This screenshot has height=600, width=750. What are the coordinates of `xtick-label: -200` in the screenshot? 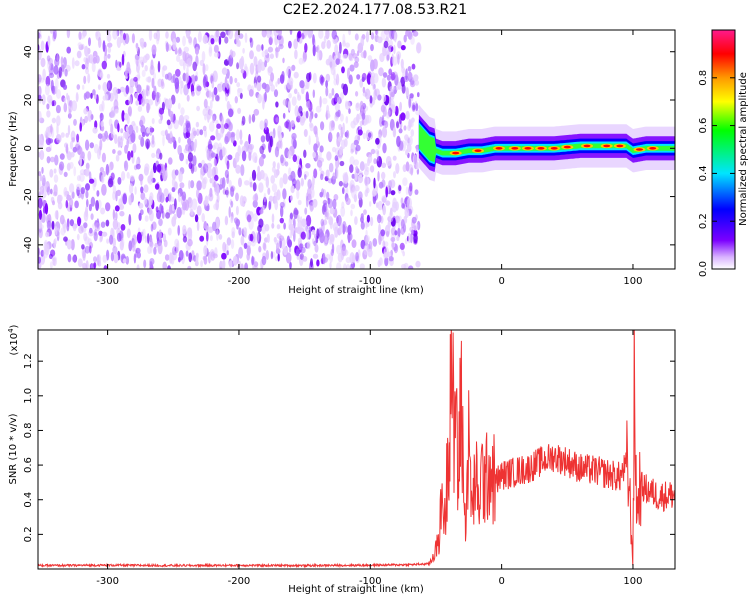 It's located at (239, 581).